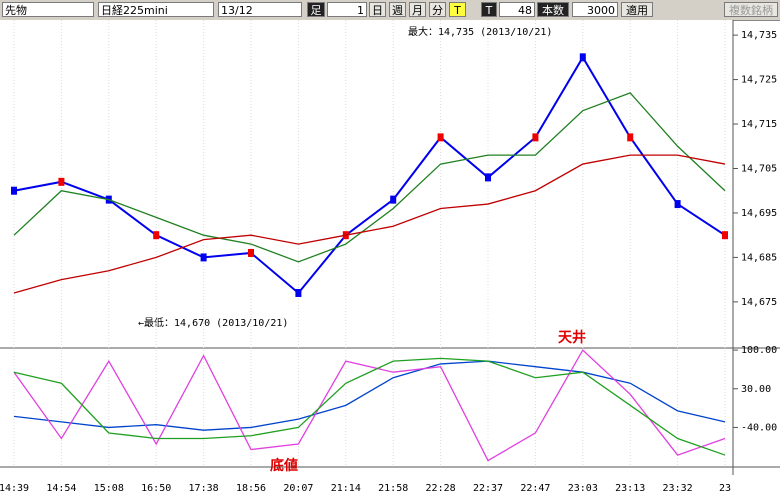 The image size is (780, 500). What do you see at coordinates (553, 9) in the screenshot?
I see `count-unit: 本数` at bounding box center [553, 9].